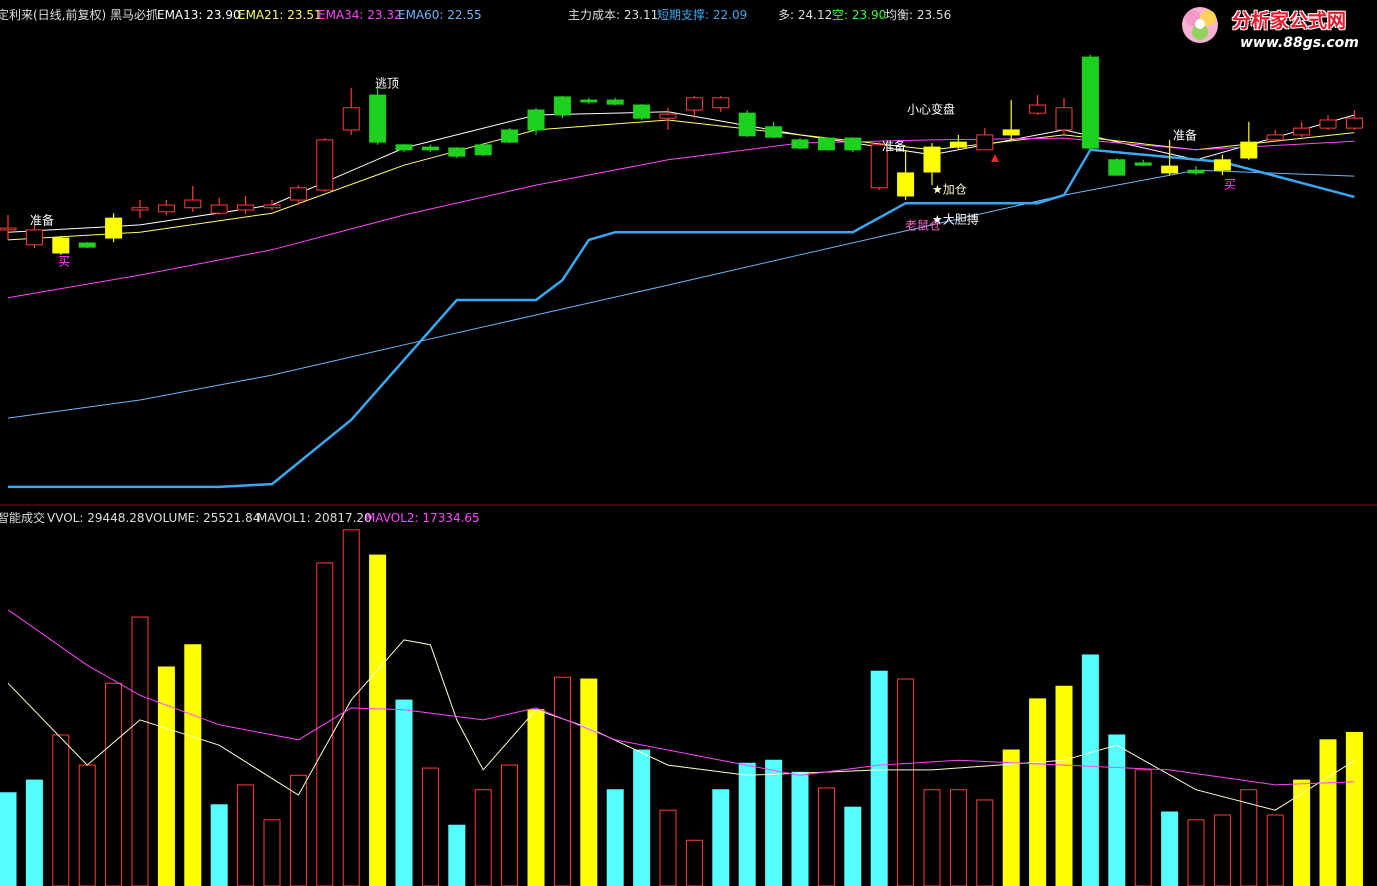 Image resolution: width=1377 pixels, height=886 pixels. I want to click on readout-value: 24.12, so click(815, 15).